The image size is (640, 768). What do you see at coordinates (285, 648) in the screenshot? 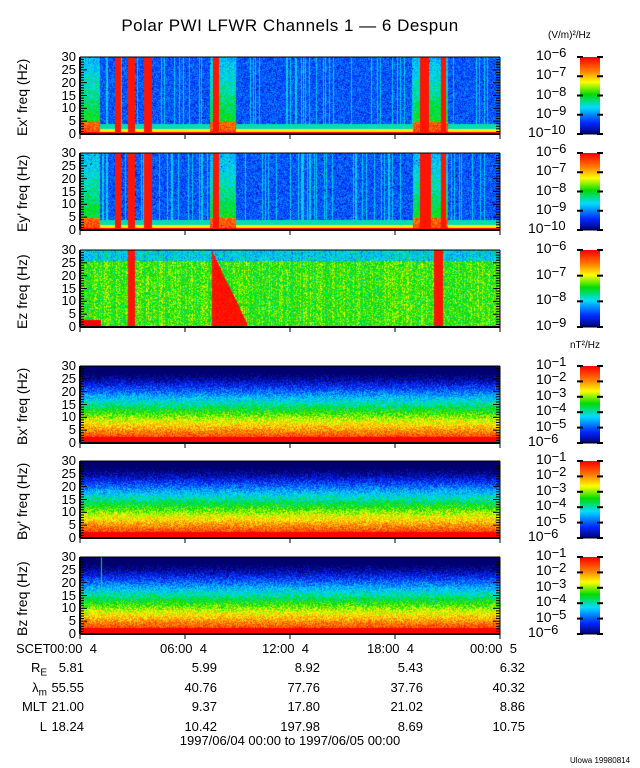
I see `scet-time-2: 12:00 4` at bounding box center [285, 648].